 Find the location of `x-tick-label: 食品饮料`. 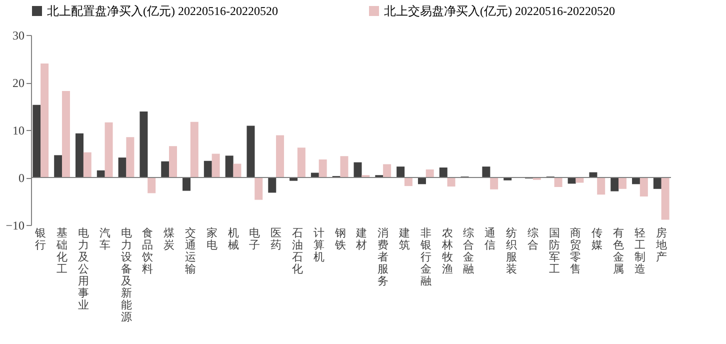

x-tick-label: 食品饮料 is located at coordinates (147, 252).